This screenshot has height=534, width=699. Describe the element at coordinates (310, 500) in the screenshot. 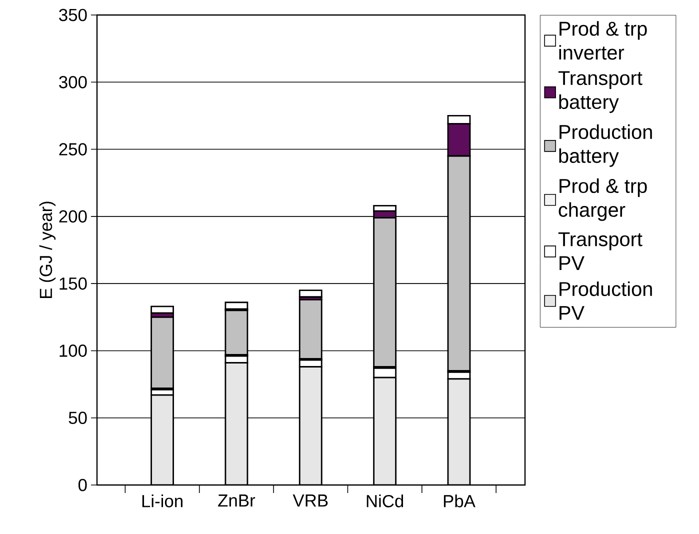

I see `x-tick-label: VRB` at that location.